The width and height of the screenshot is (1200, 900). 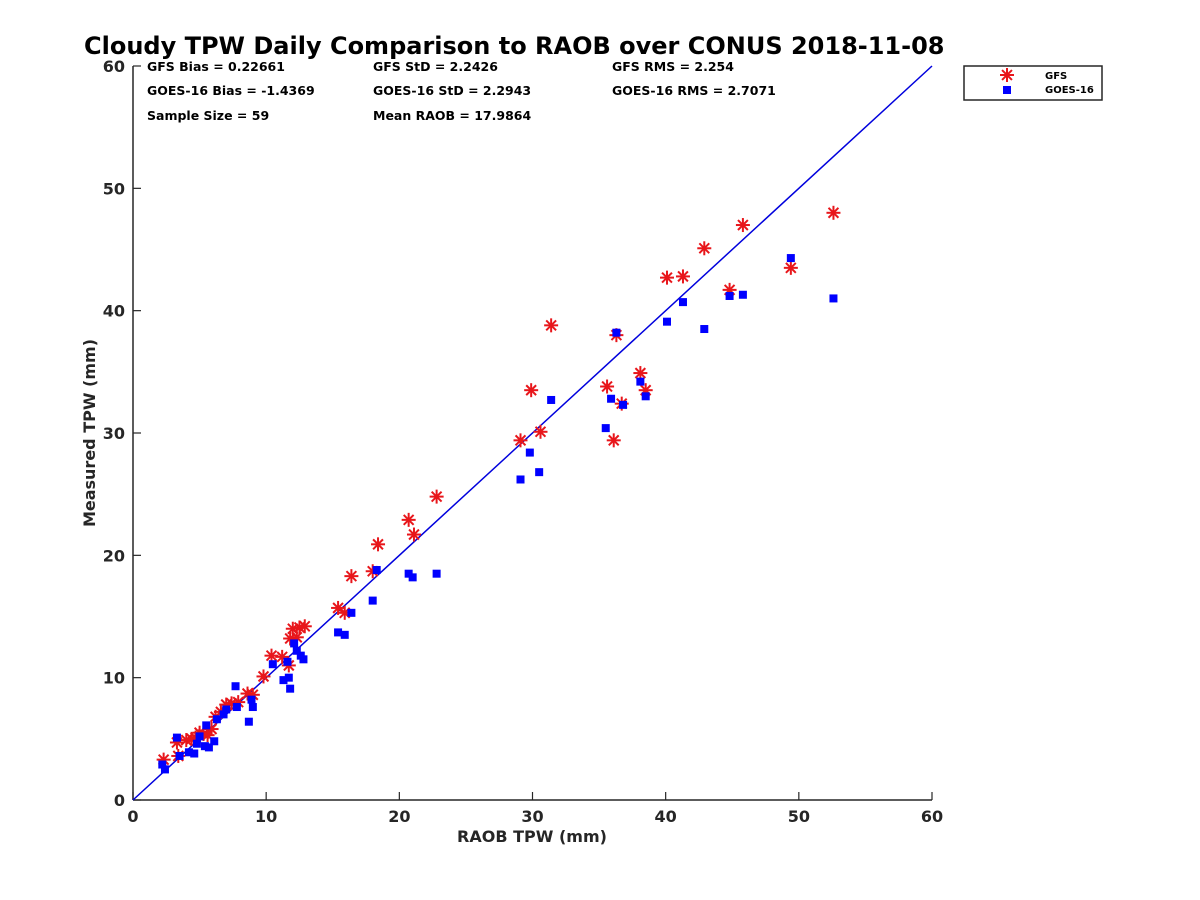 What do you see at coordinates (208, 115) in the screenshot?
I see `stat-sample-size: Sample Size = 59` at bounding box center [208, 115].